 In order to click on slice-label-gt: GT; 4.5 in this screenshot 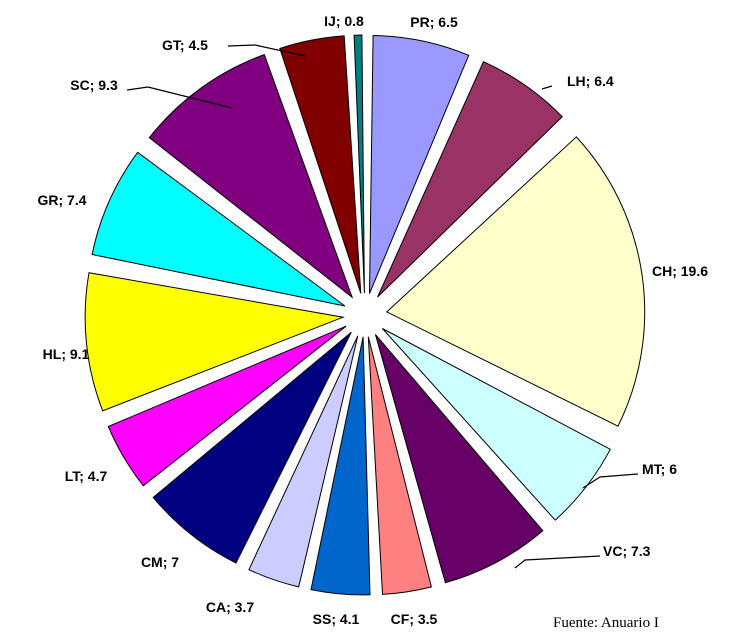, I will do `click(185, 45)`.